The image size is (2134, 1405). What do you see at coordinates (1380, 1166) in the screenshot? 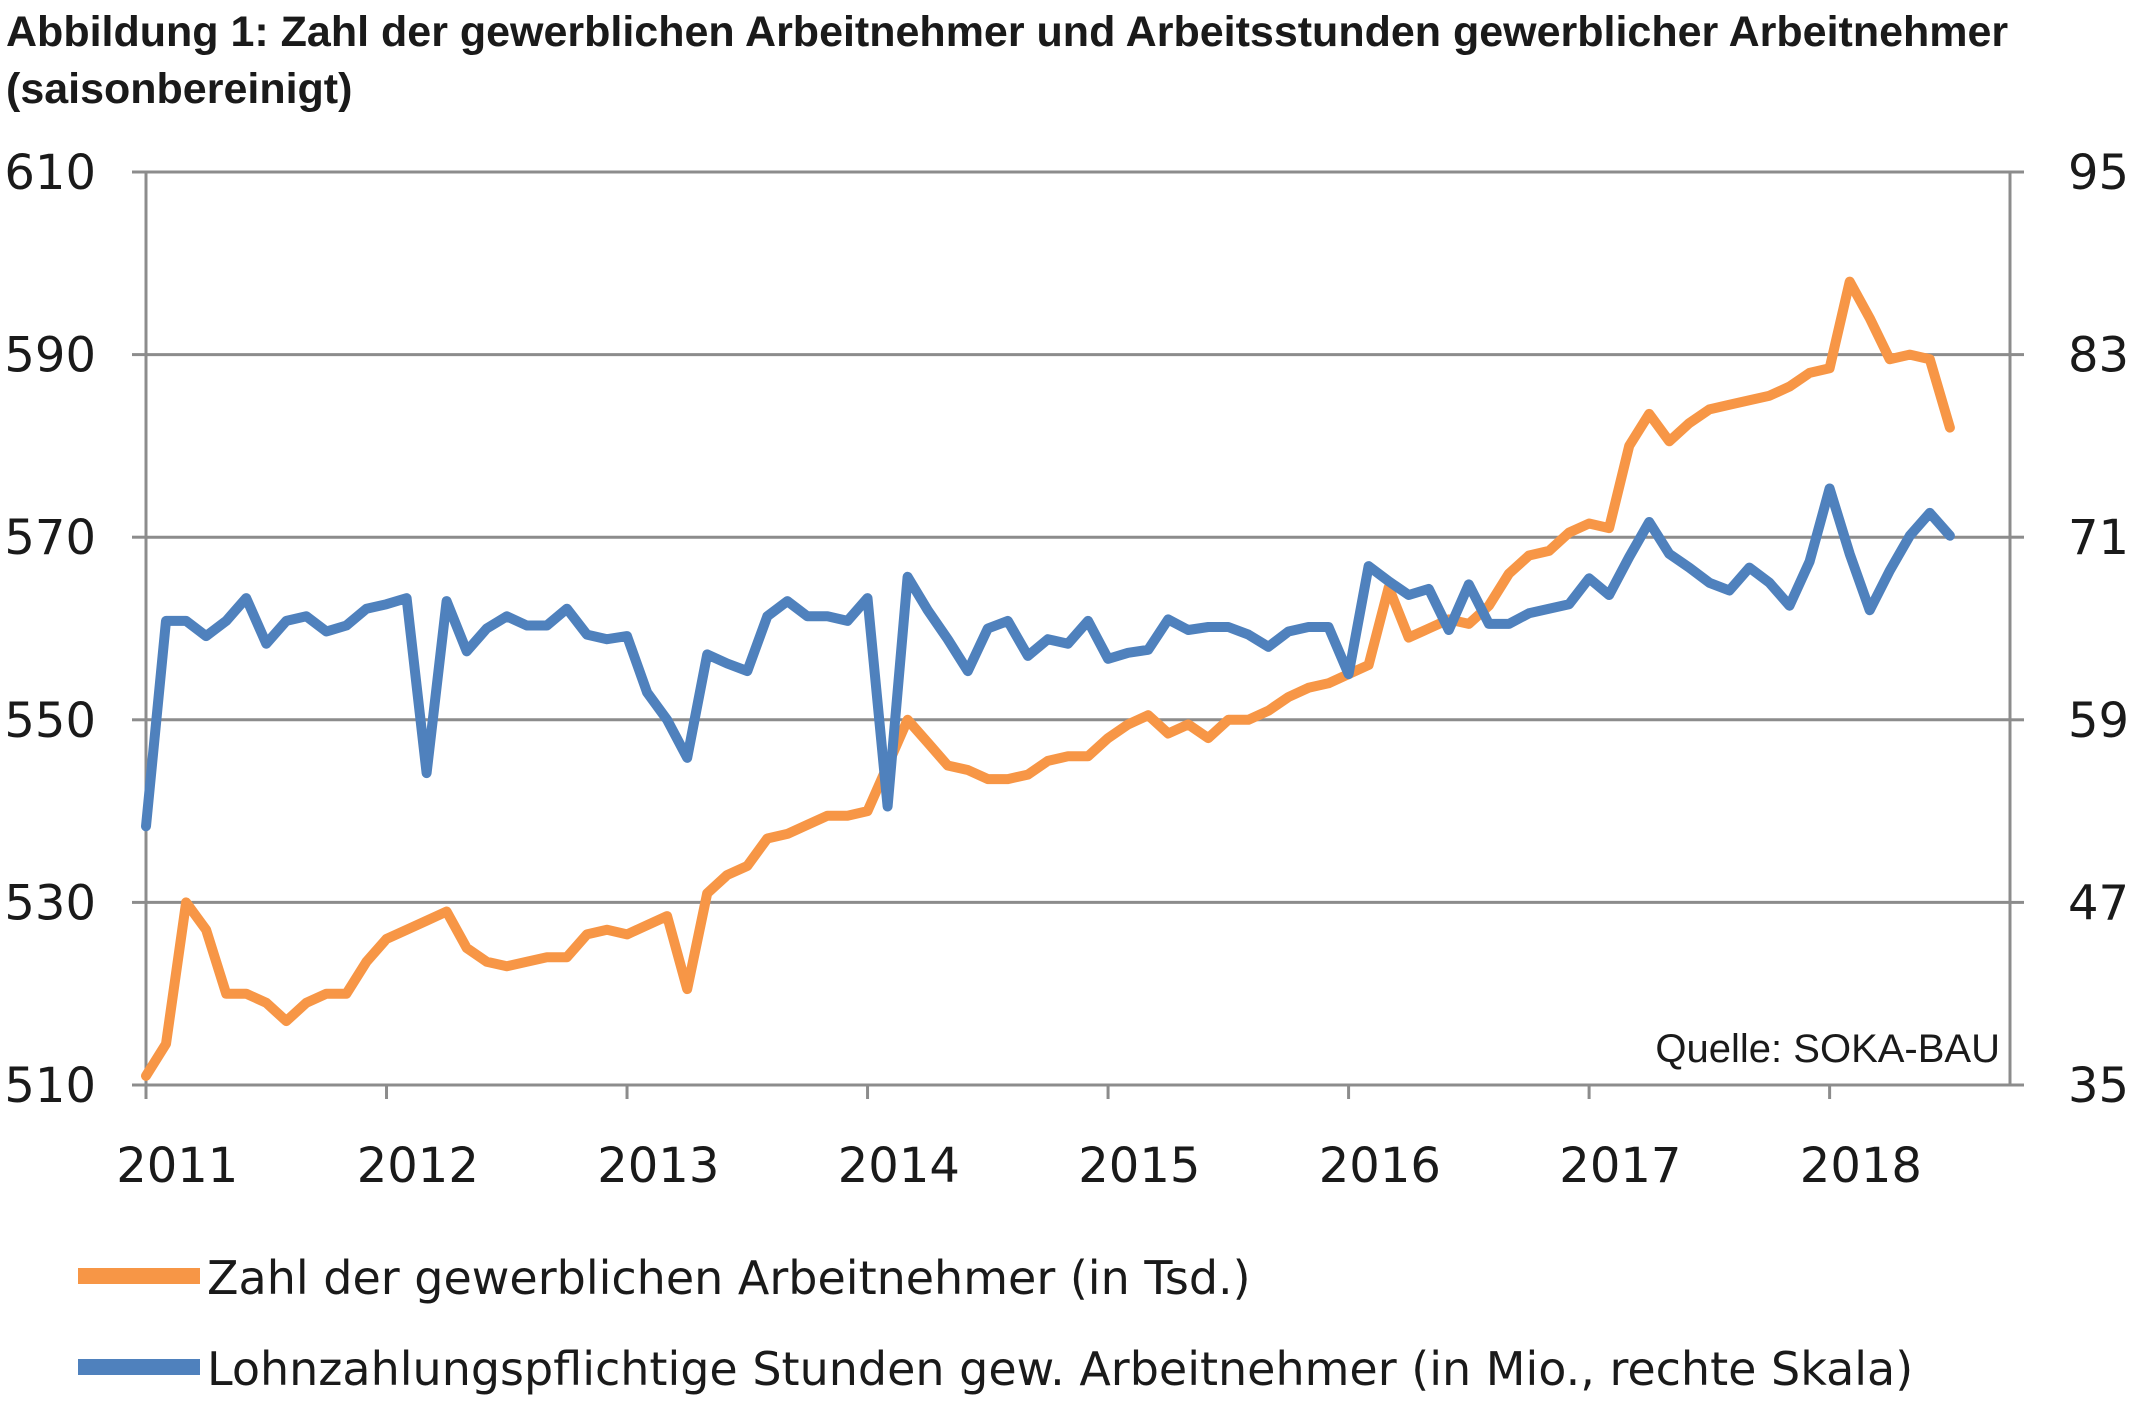
I see `x-axis-tick-label: 2016` at bounding box center [1380, 1166].